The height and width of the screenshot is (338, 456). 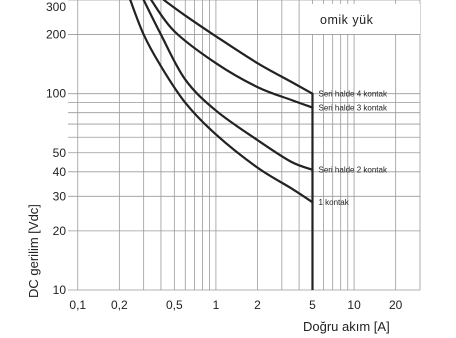 What do you see at coordinates (352, 108) in the screenshot?
I see `series-label: Seri halde 3 kontak` at bounding box center [352, 108].